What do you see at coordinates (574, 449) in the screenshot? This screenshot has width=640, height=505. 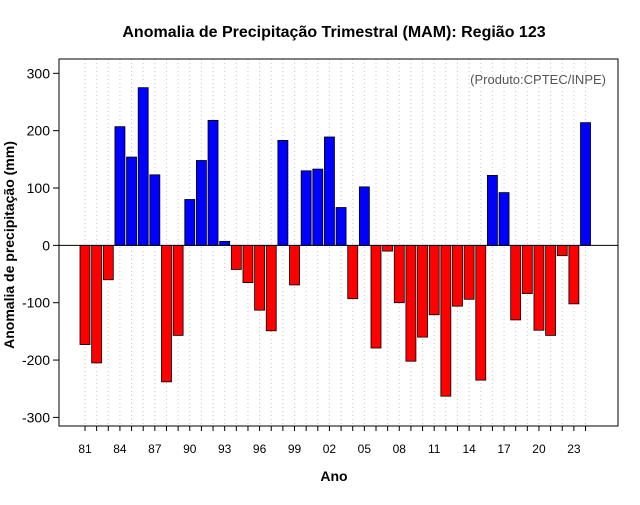 I see `x-tick-label: 23` at bounding box center [574, 449].